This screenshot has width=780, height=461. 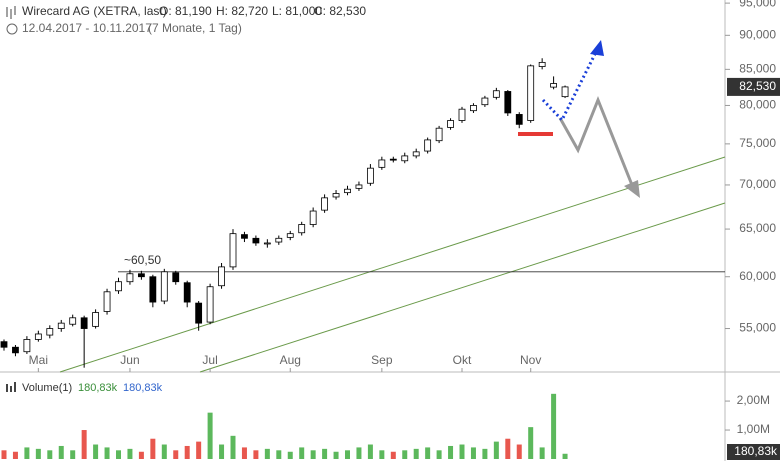 I want to click on ohlc-low: L: 81,000, so click(x=297, y=11).